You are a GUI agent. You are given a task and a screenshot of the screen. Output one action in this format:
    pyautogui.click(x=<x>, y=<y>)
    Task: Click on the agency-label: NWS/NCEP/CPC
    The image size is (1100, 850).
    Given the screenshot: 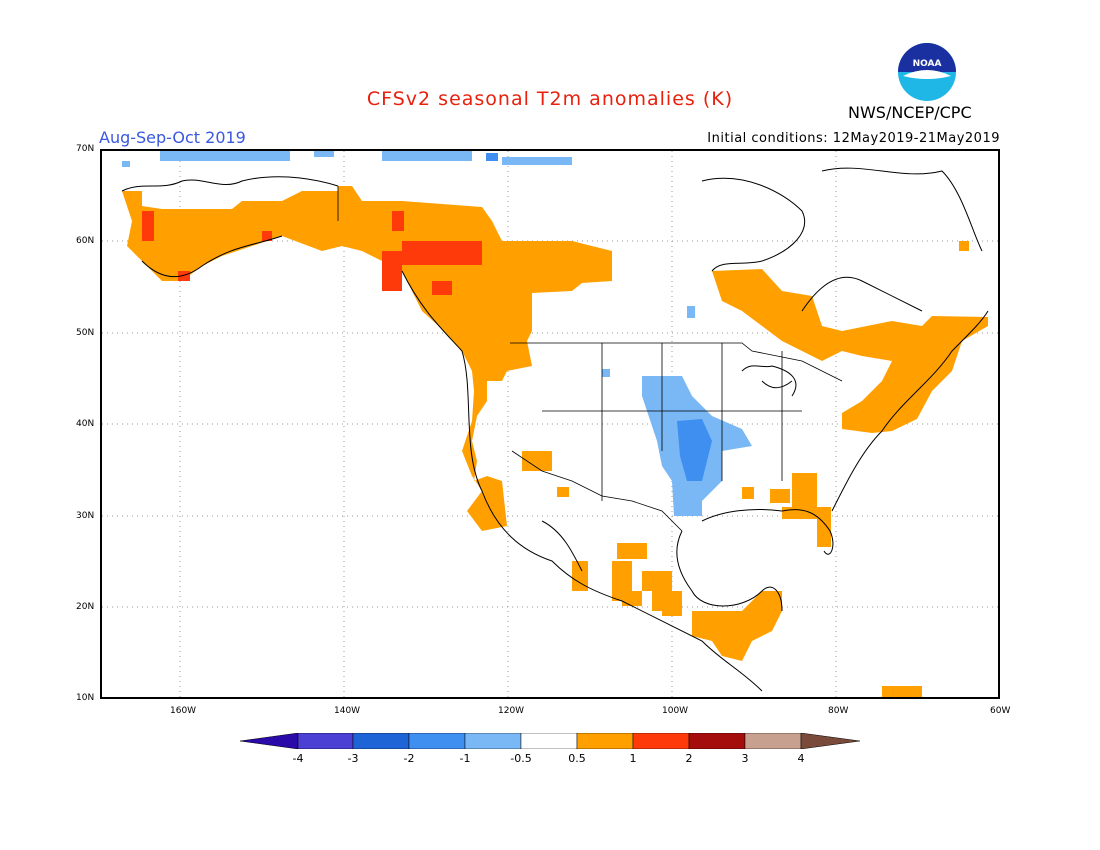 What is the action you would take?
    pyautogui.click(x=910, y=112)
    